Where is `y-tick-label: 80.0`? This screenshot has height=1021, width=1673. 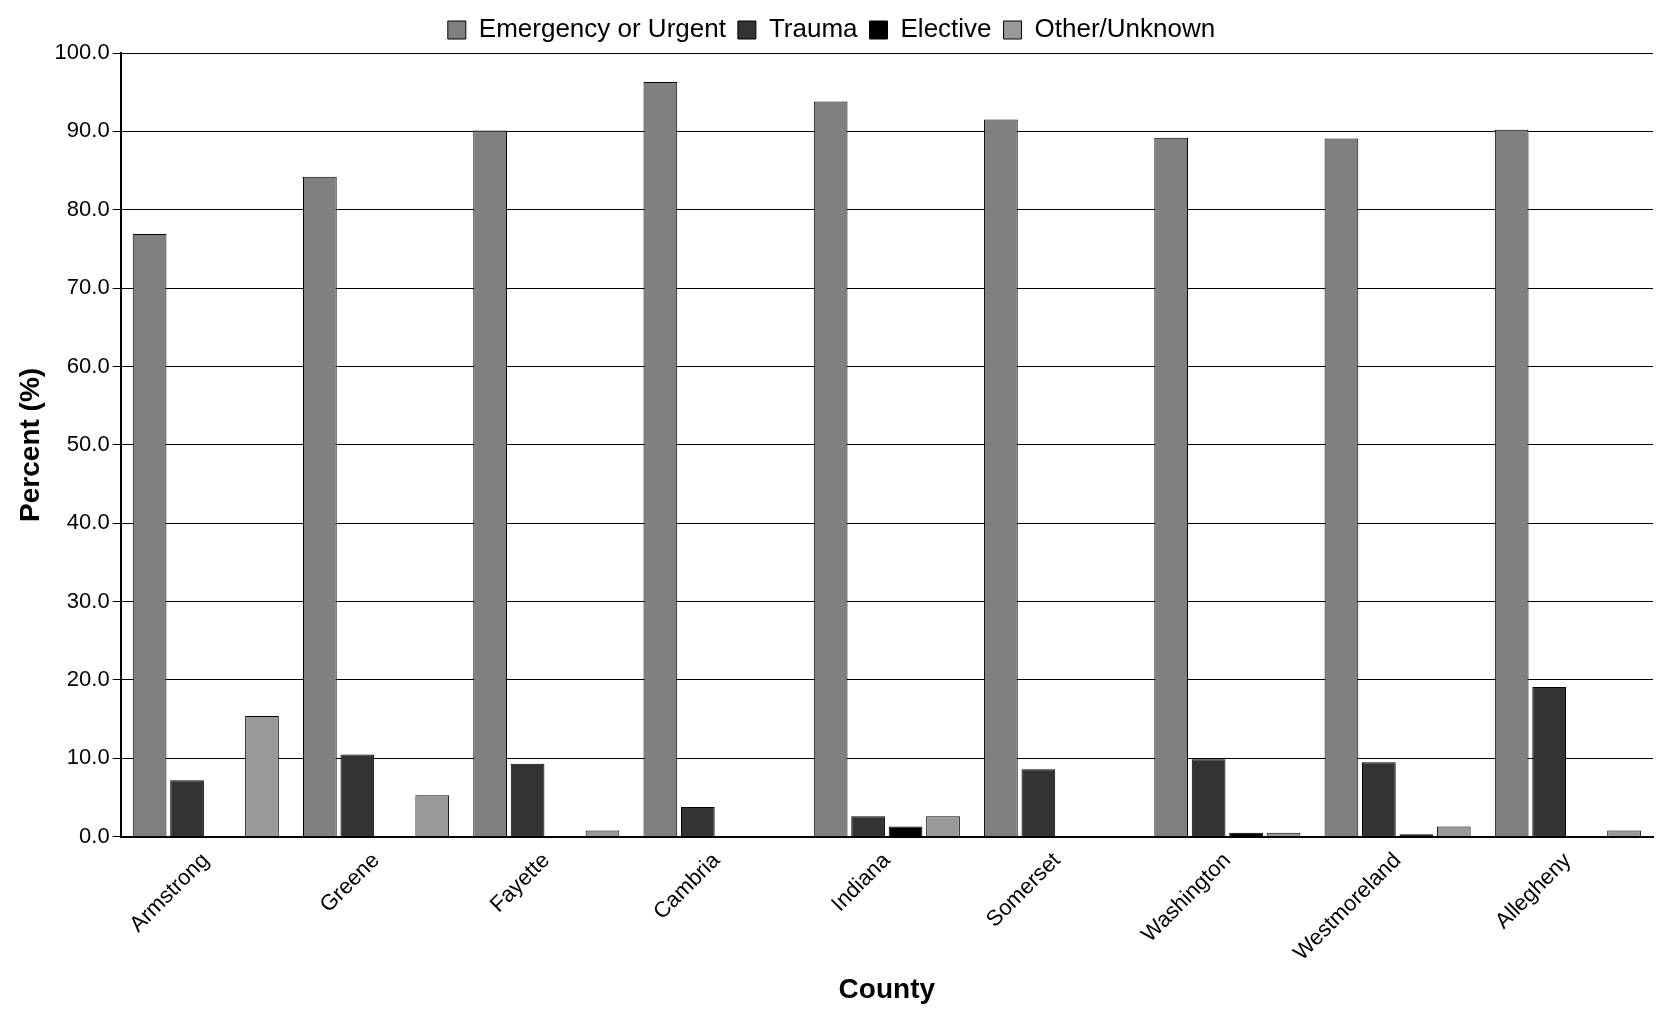
y-tick-label: 80.0 is located at coordinates (88, 208).